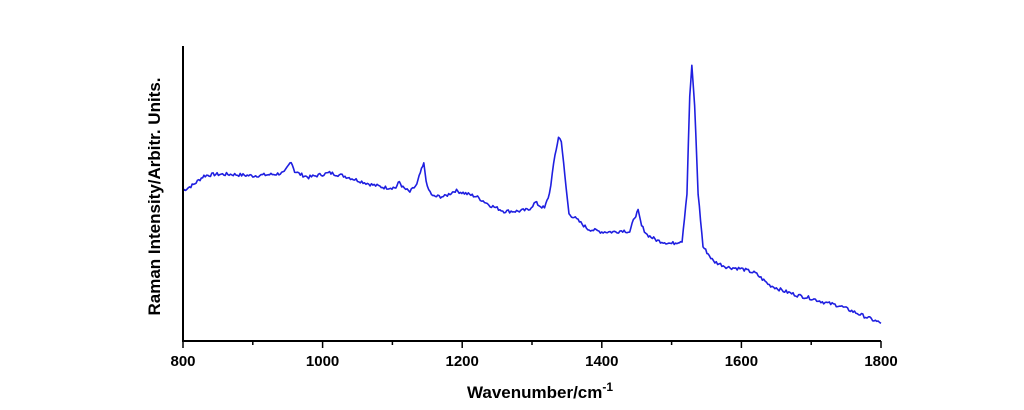 The image size is (1024, 410). What do you see at coordinates (462, 361) in the screenshot?
I see `x-tick-label: 1200` at bounding box center [462, 361].